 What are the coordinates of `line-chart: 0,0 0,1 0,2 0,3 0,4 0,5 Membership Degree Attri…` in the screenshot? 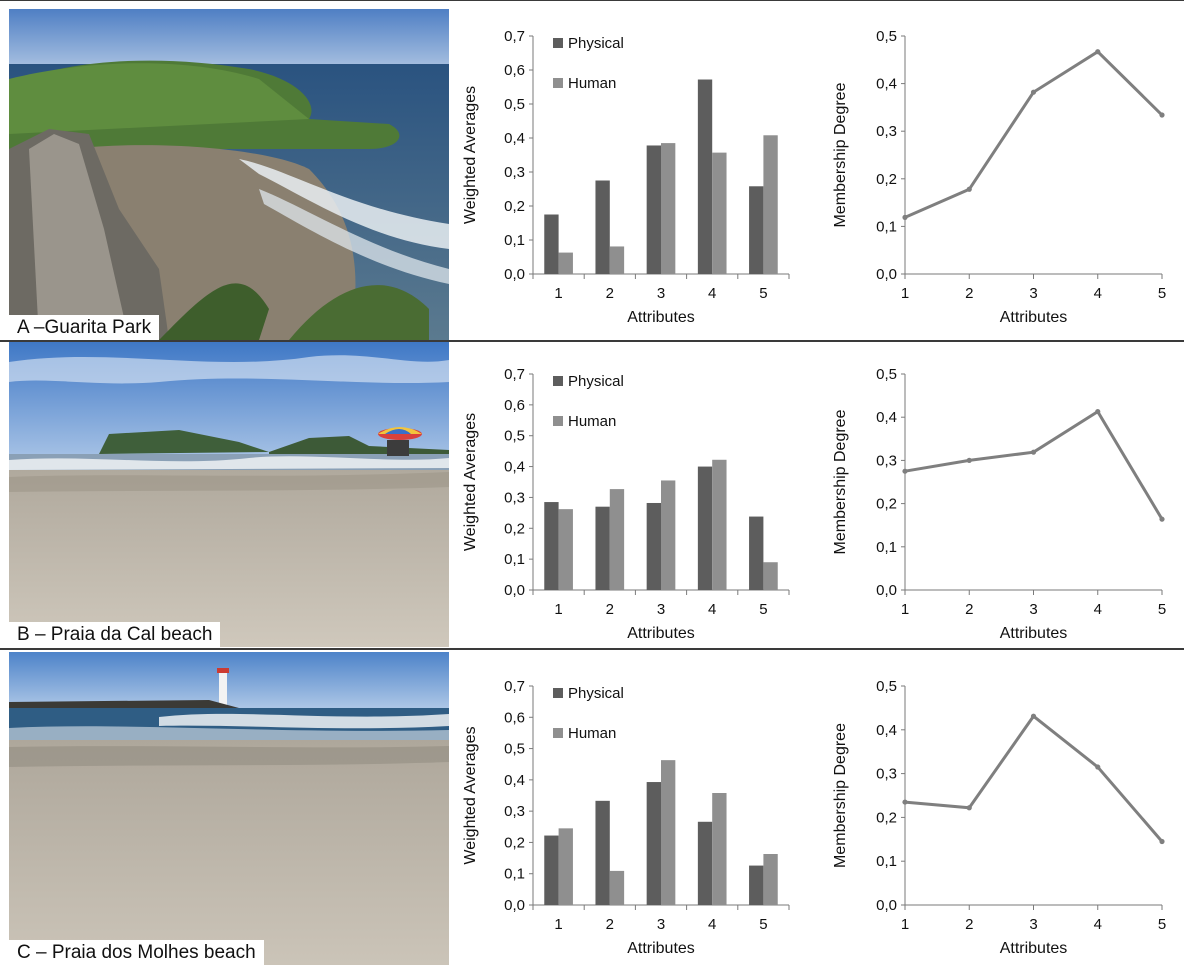 It's located at (999, 817).